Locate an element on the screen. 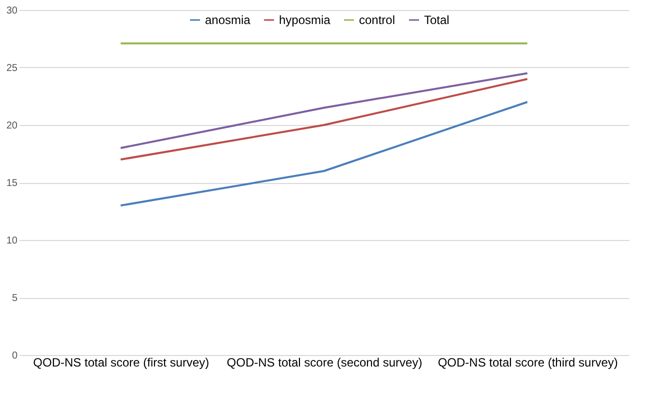  y-tick-label: 30 is located at coordinates (12, 11).